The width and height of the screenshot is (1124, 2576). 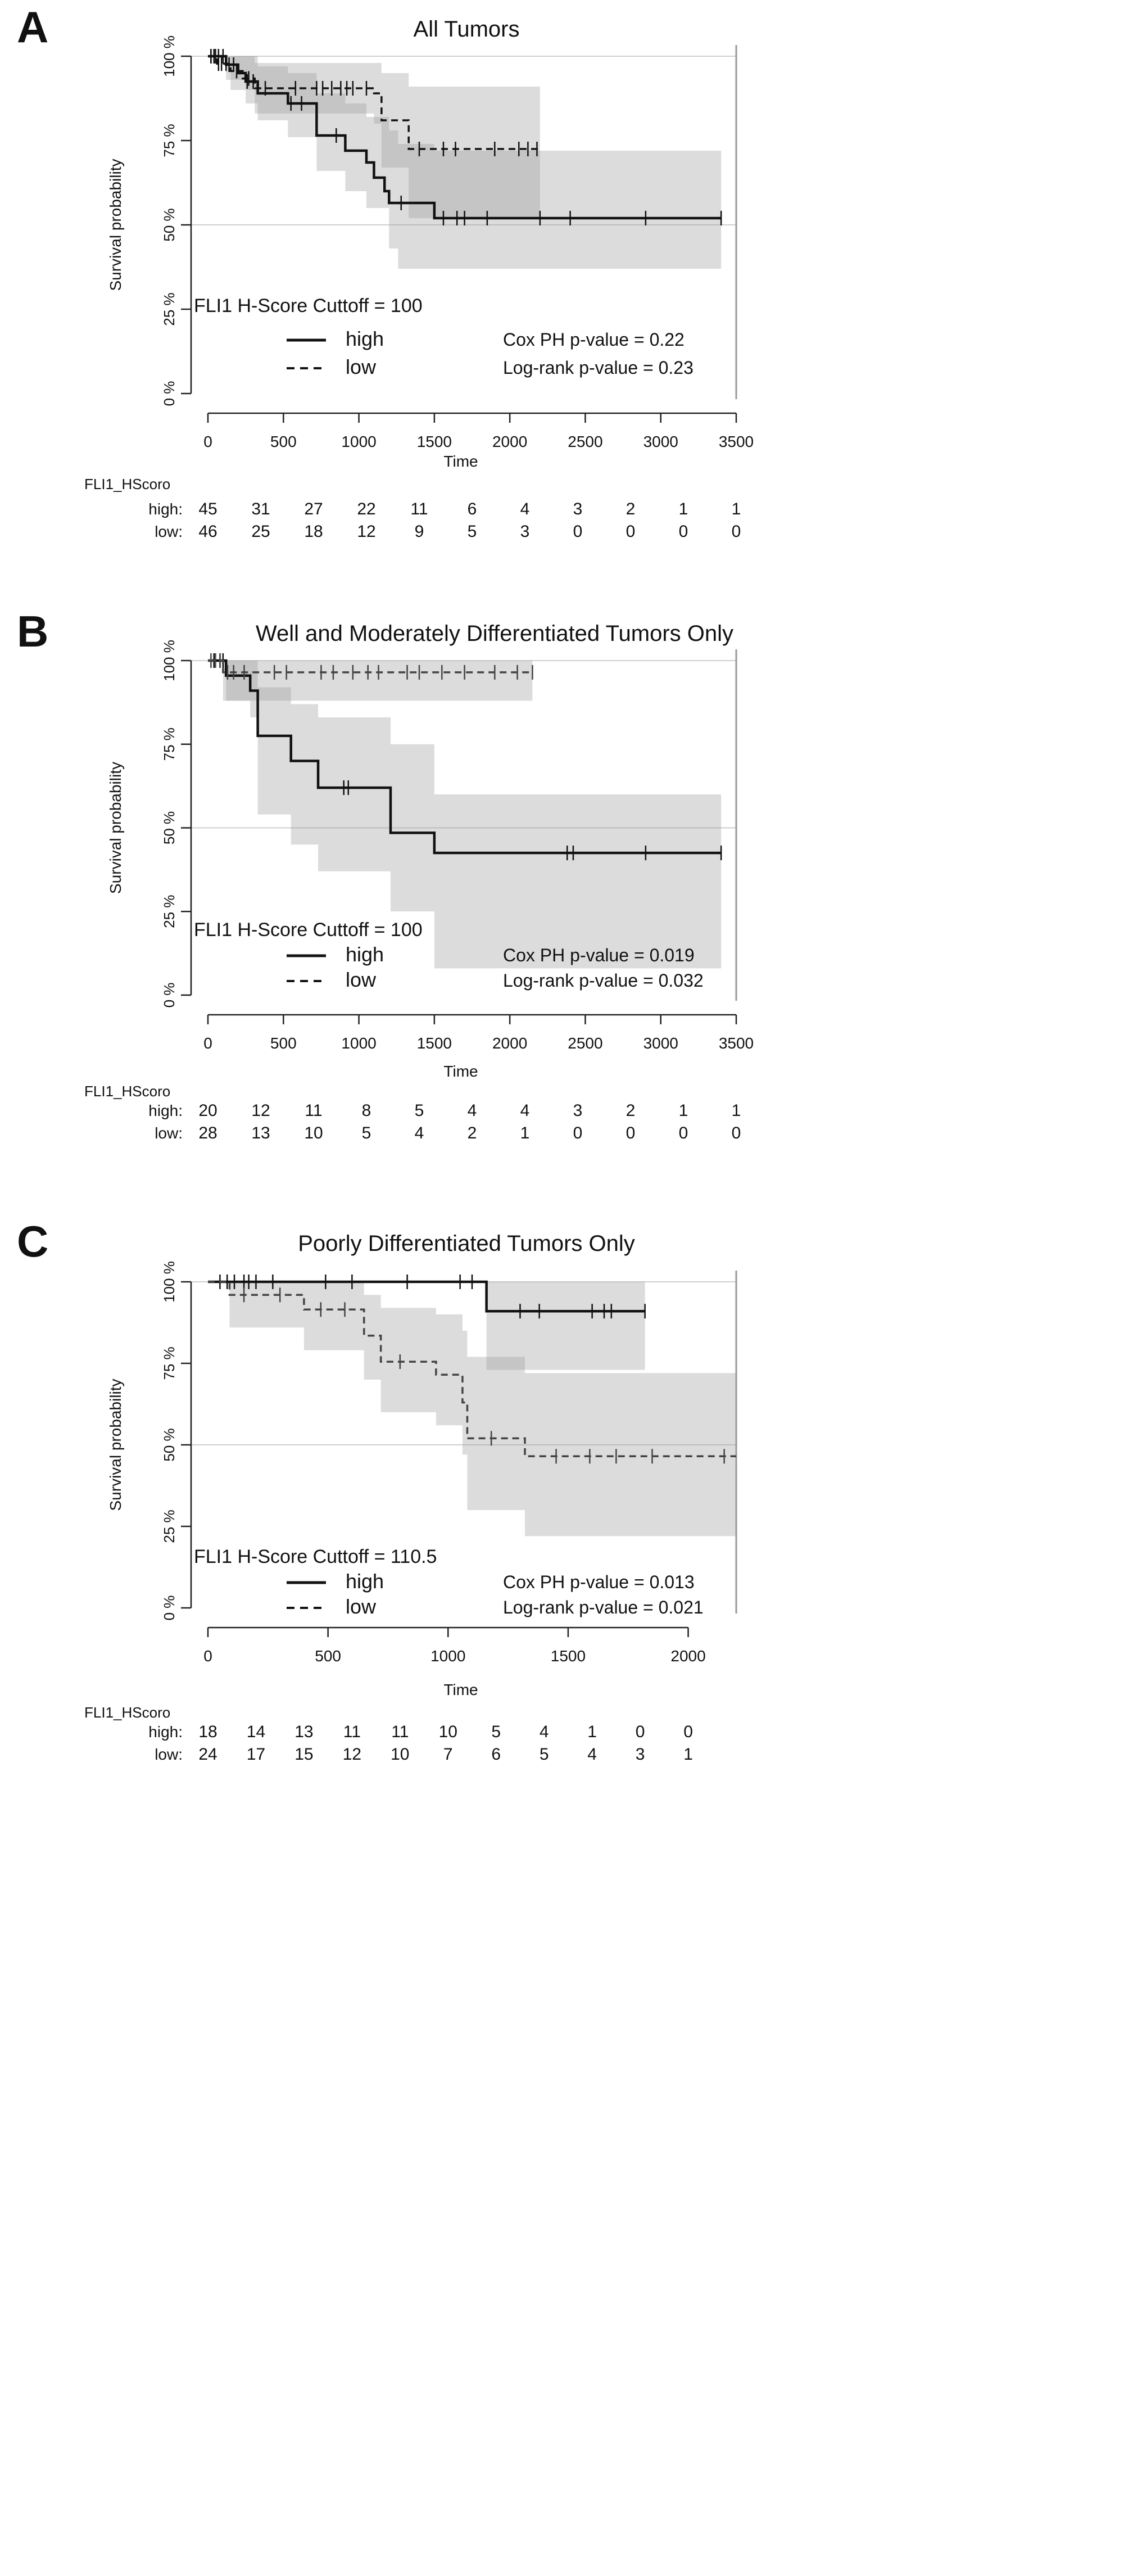 What do you see at coordinates (316, 1556) in the screenshot?
I see `cutoff-label: FLI1 H-Score Cuttoff = 110.5` at bounding box center [316, 1556].